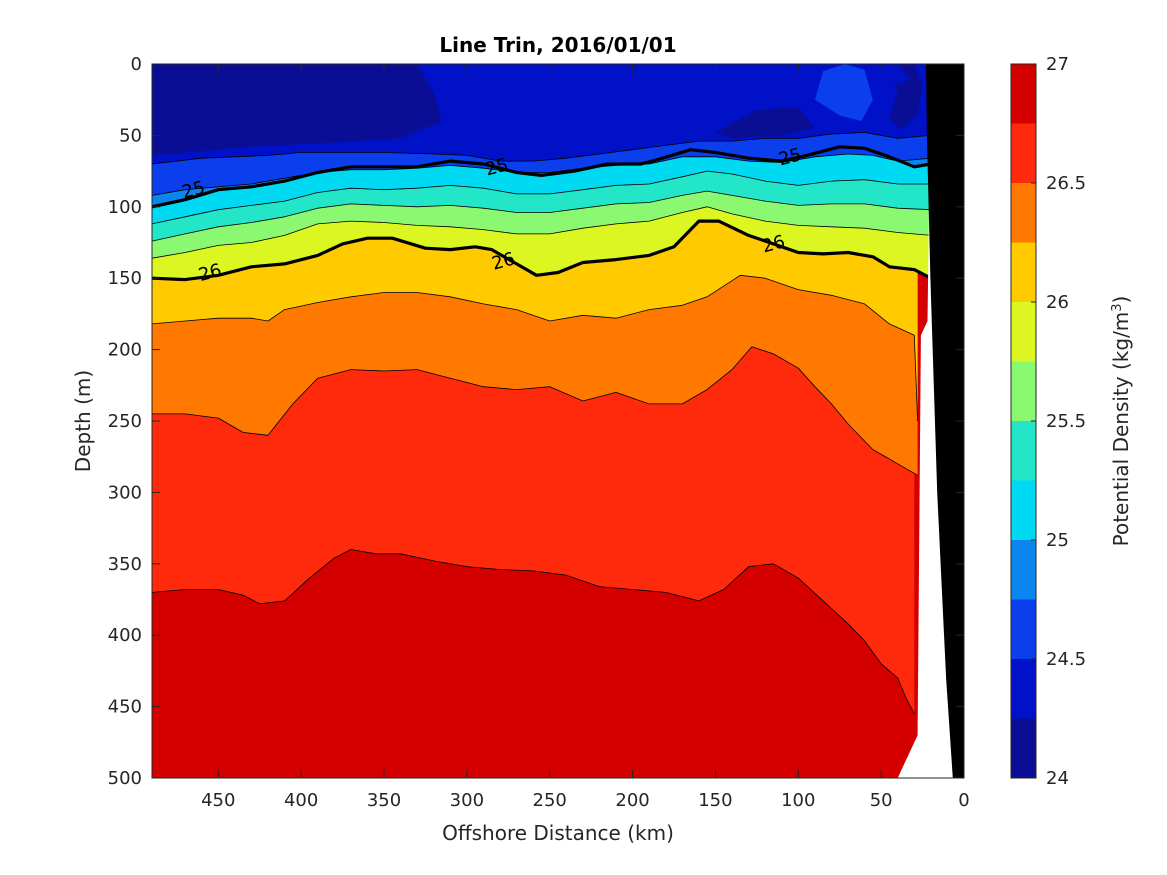 This screenshot has width=1167, height=875. I want to click on y-tick-label-500: 500, so click(125, 778).